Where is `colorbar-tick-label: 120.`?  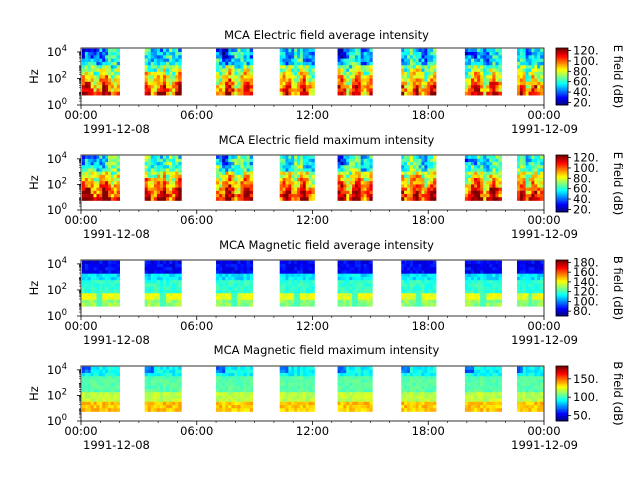 colorbar-tick-label: 120. is located at coordinates (586, 292).